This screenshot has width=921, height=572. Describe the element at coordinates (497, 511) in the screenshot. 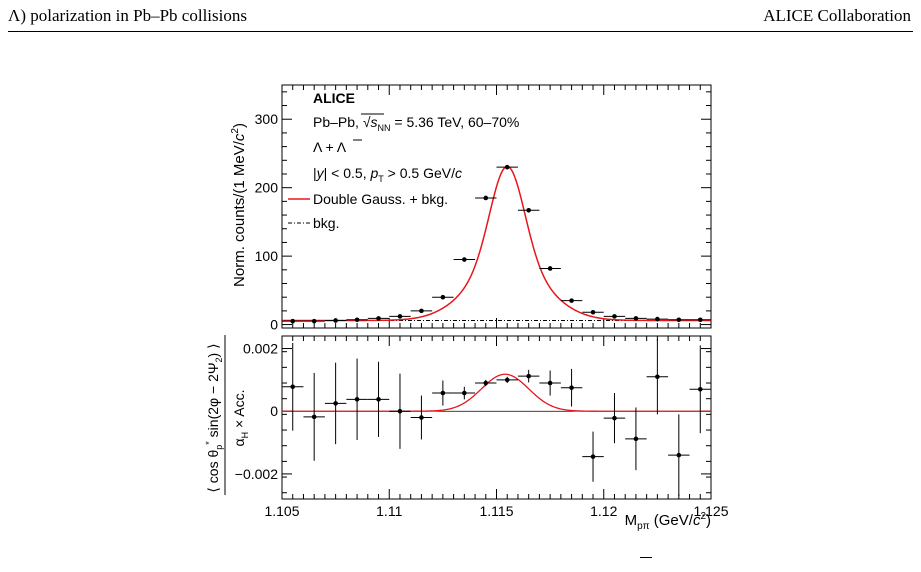

I see `x-tick-label: 1.115` at that location.